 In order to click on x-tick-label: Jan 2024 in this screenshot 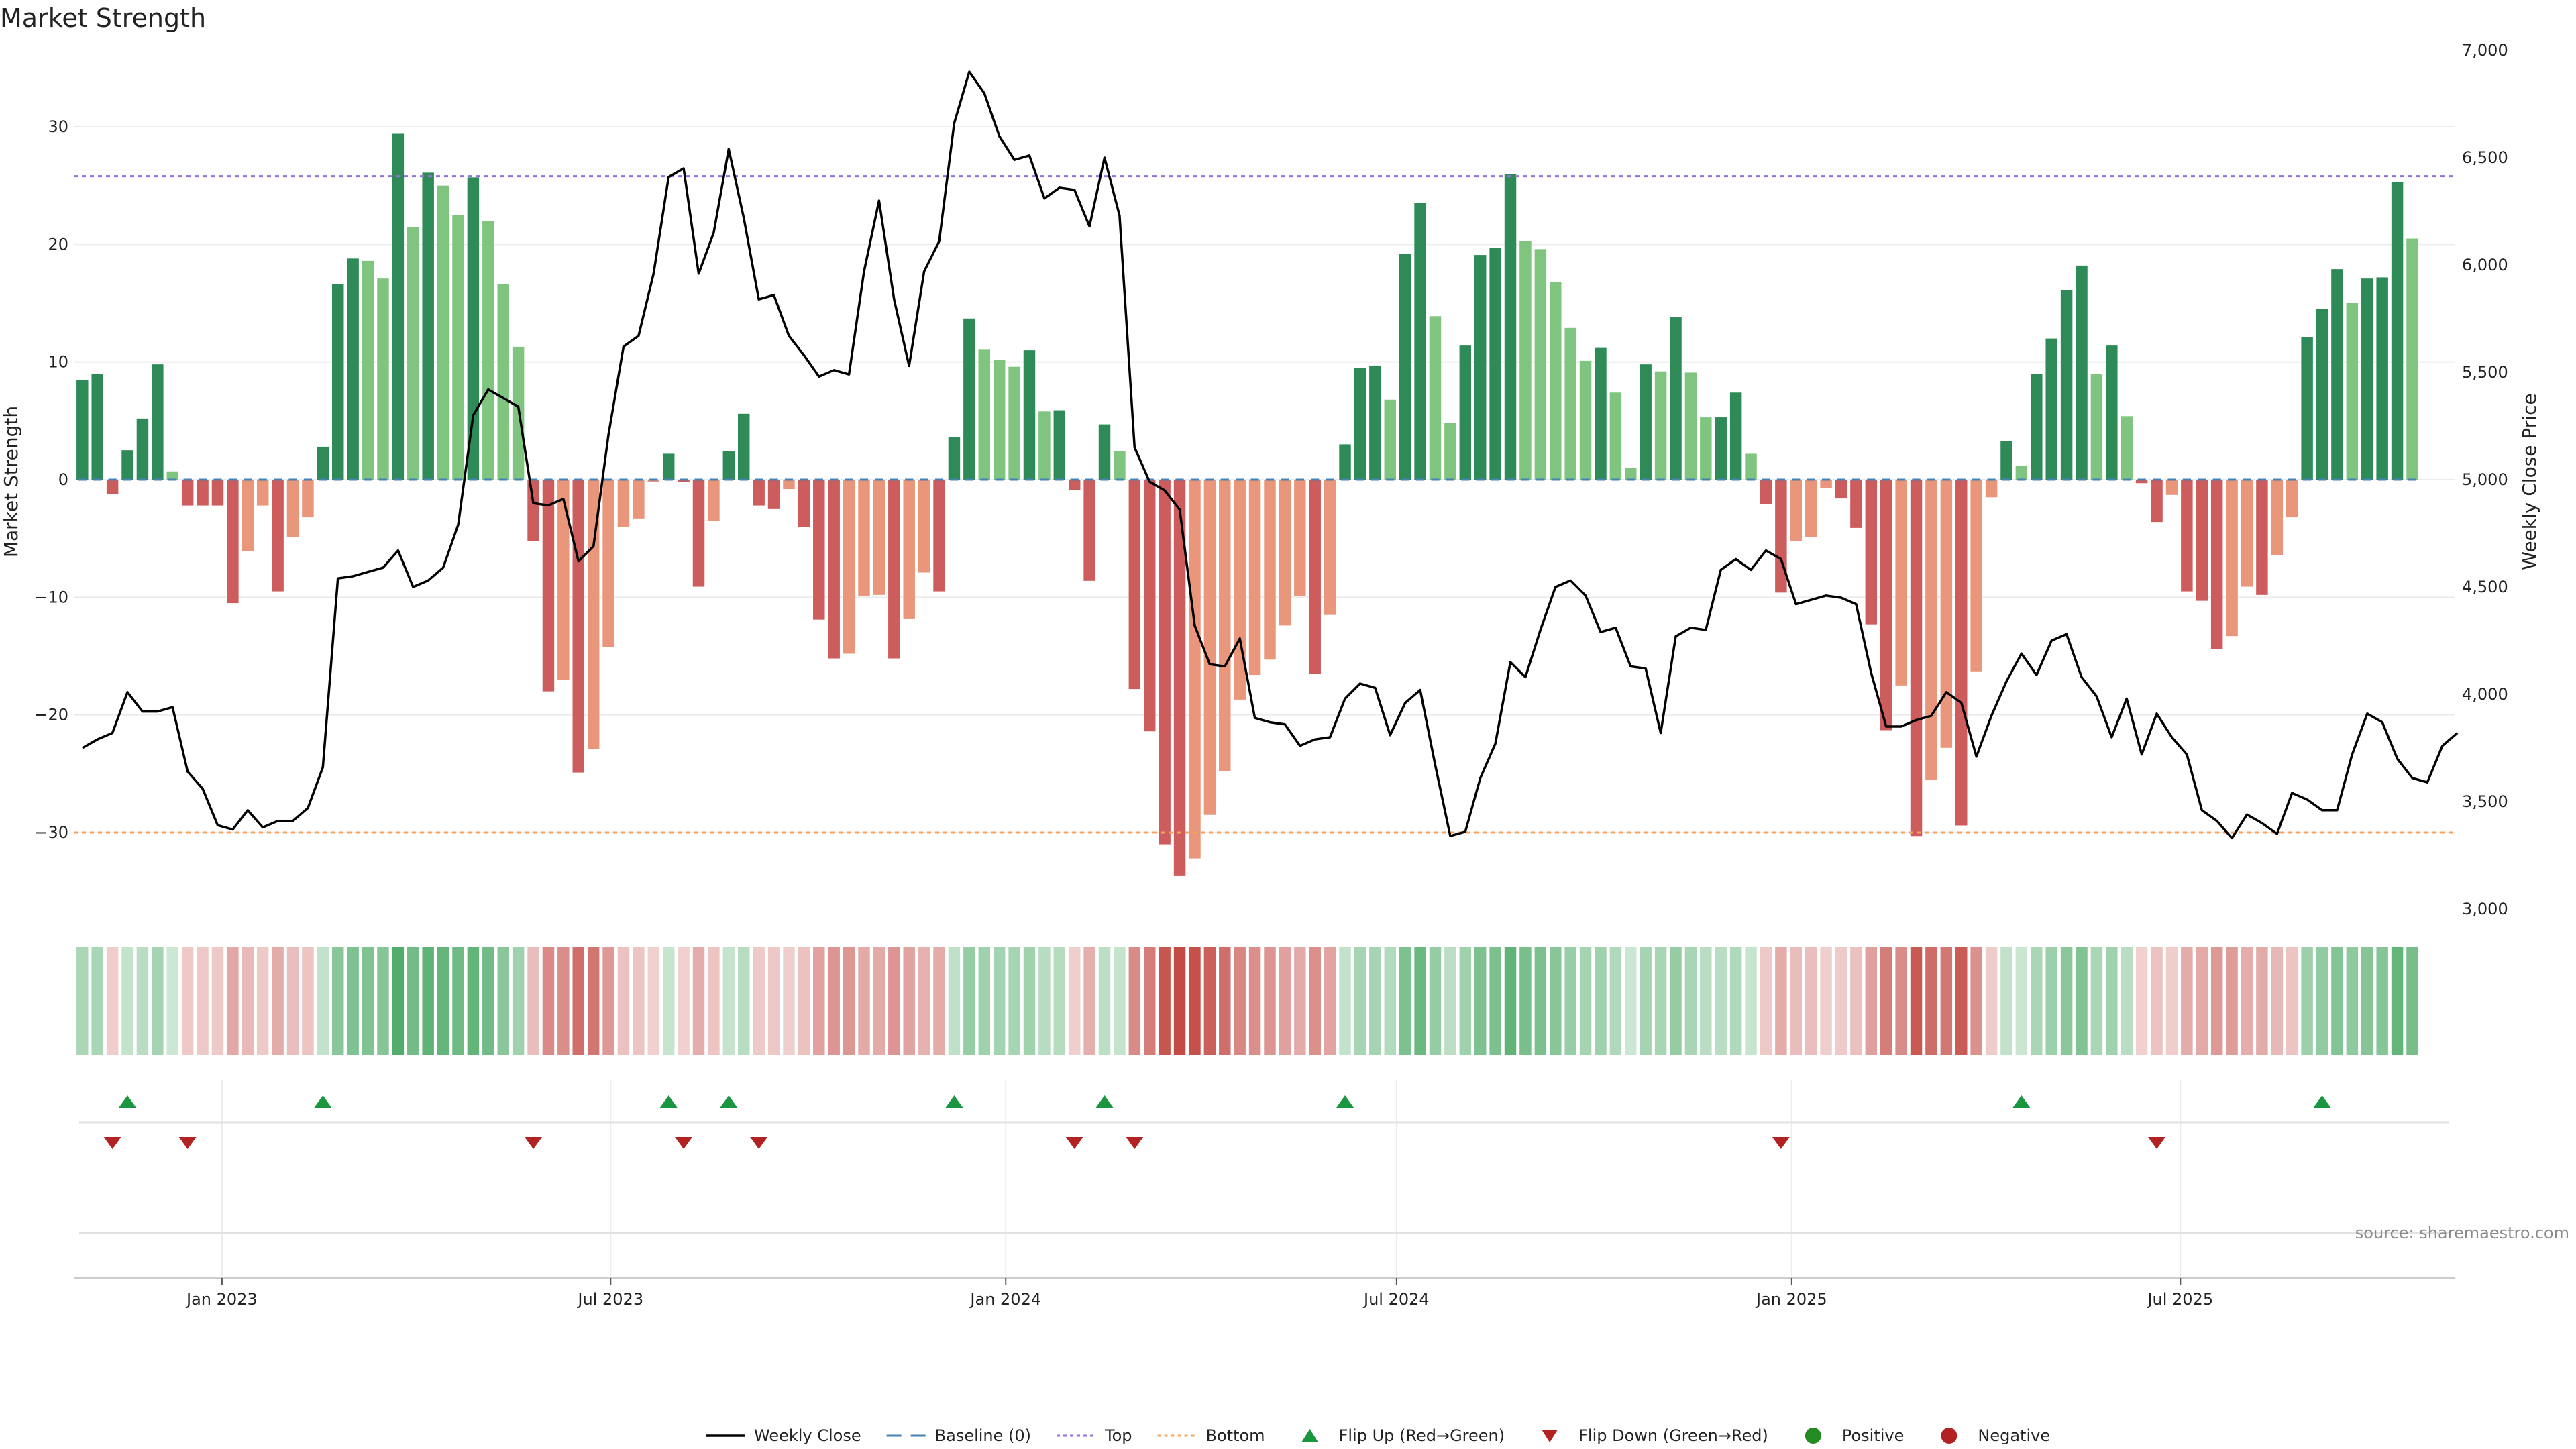, I will do `click(1005, 1299)`.